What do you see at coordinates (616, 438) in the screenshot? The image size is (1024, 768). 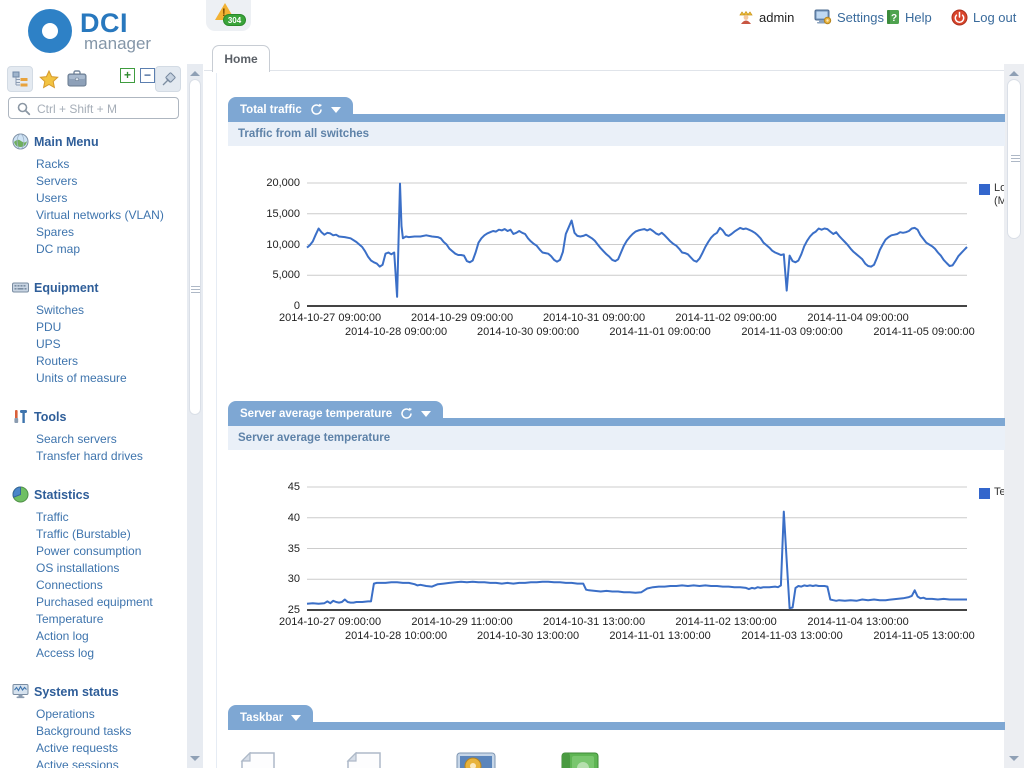 I see `temperature-subtitle-bar: Server average temperature` at bounding box center [616, 438].